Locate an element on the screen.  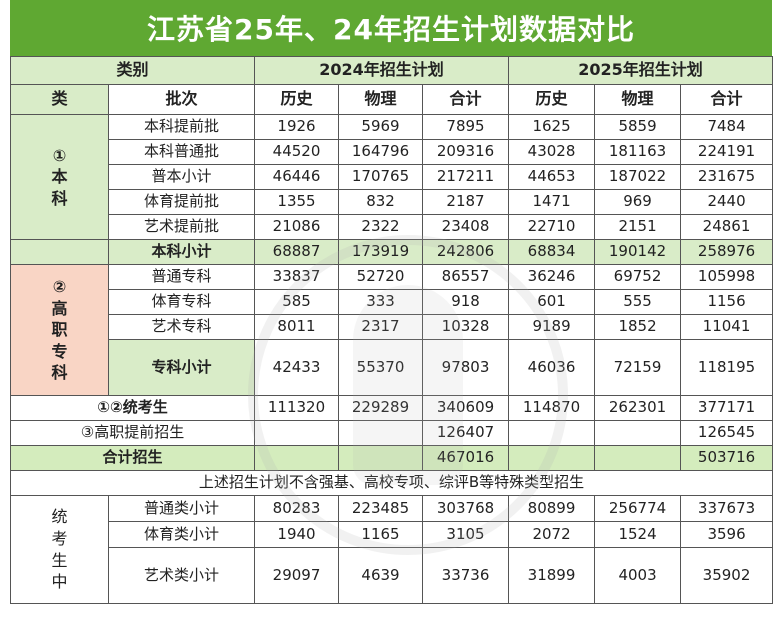
header-hist-2025: 历史 is located at coordinates (552, 99).